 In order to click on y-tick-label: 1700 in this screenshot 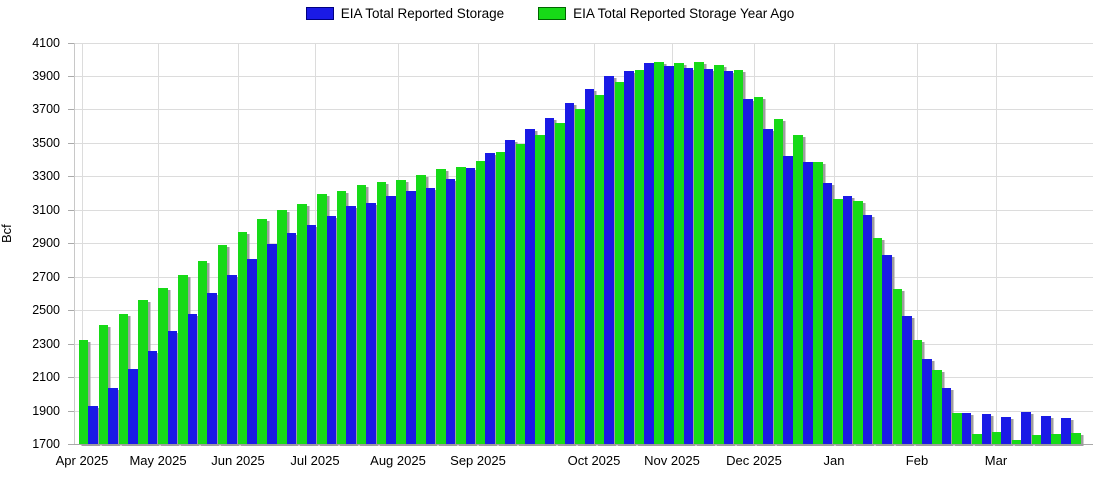, I will do `click(46, 444)`.